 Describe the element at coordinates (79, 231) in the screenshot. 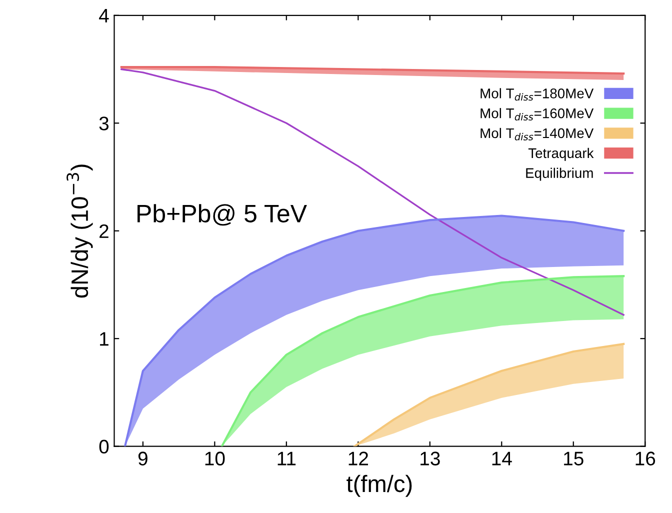

I see `y-axis-title: dN/dy (10$^{−3}$)` at that location.